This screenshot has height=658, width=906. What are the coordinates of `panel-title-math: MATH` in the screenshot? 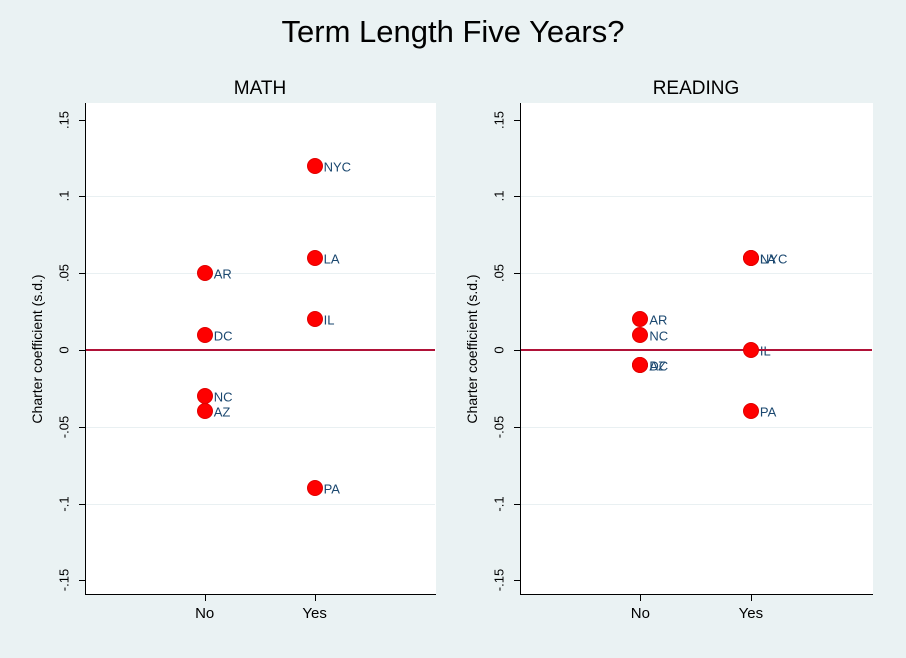 It's located at (260, 88).